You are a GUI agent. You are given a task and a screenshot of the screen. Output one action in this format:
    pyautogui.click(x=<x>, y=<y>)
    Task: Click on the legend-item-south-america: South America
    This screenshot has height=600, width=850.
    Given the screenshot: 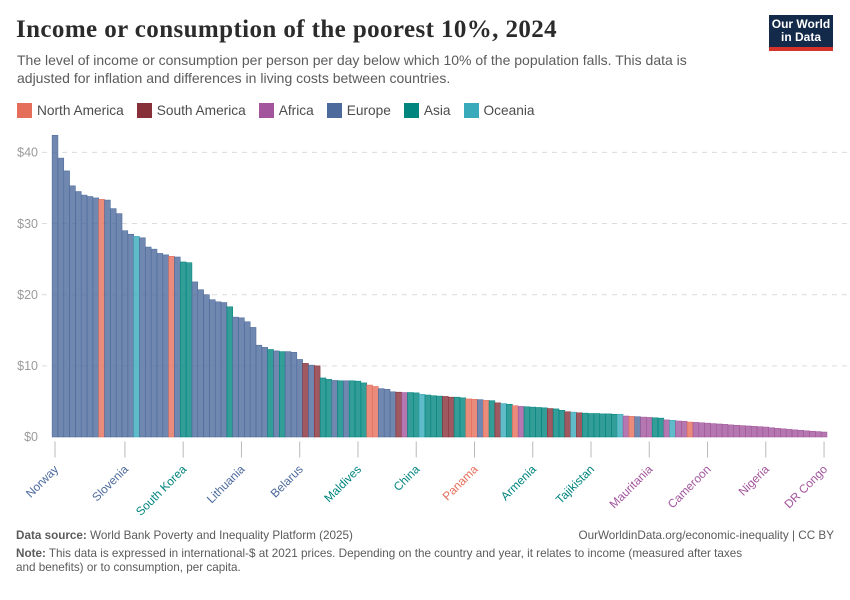 What is the action you would take?
    pyautogui.click(x=191, y=110)
    